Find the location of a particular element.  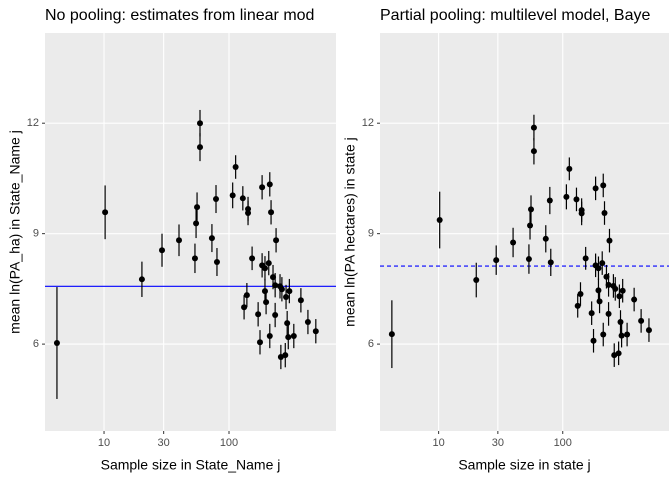

chart-title: Partial pooling: multilevel model, Baye is located at coordinates (515, 15).